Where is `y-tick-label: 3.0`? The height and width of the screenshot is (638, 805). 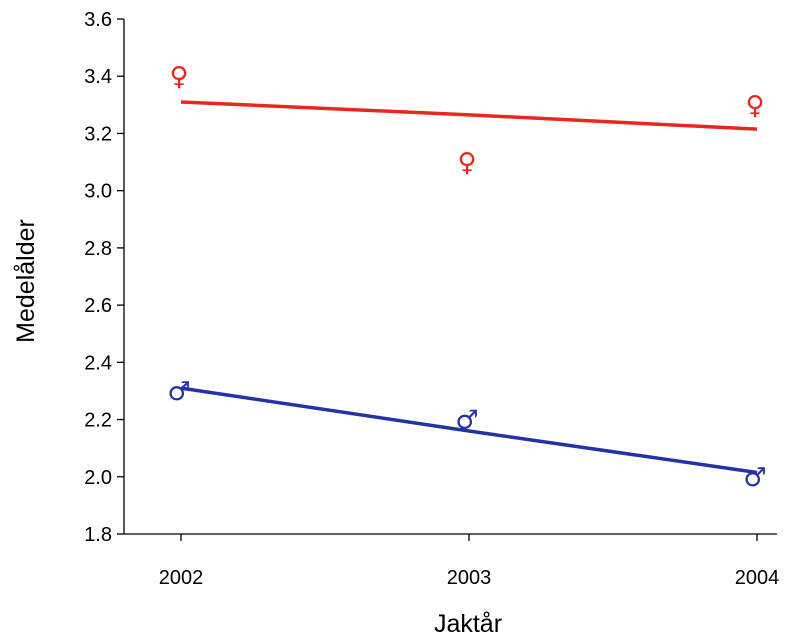 y-tick-label: 3.0 is located at coordinates (98, 192).